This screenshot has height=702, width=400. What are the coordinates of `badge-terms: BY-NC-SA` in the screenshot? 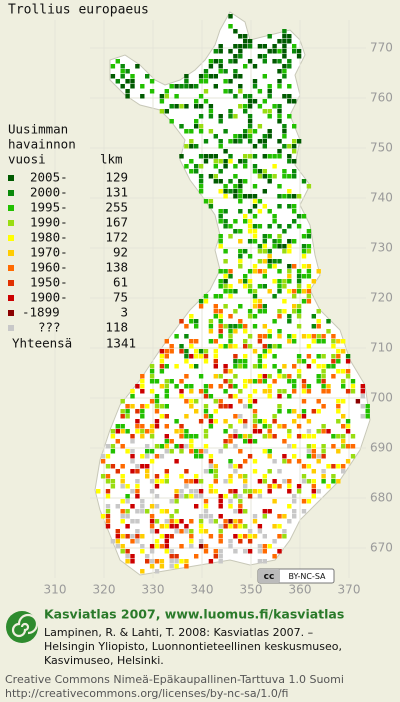 It's located at (307, 576).